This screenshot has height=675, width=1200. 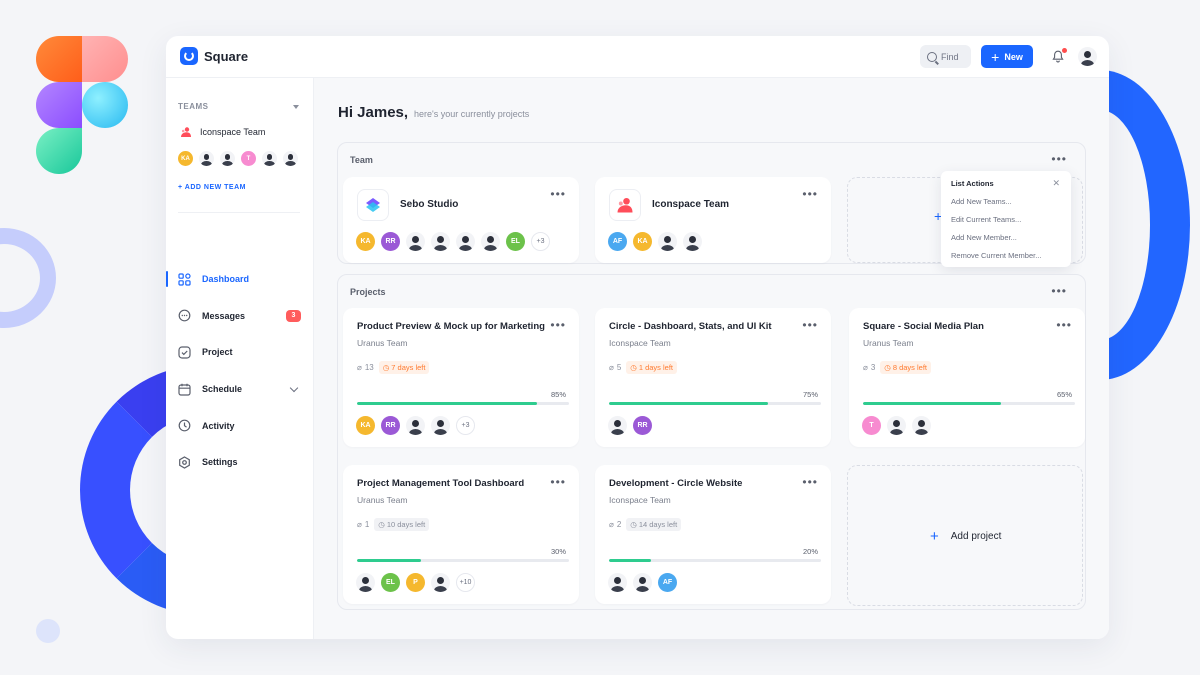 What do you see at coordinates (932, 56) in the screenshot?
I see `search-icon` at bounding box center [932, 56].